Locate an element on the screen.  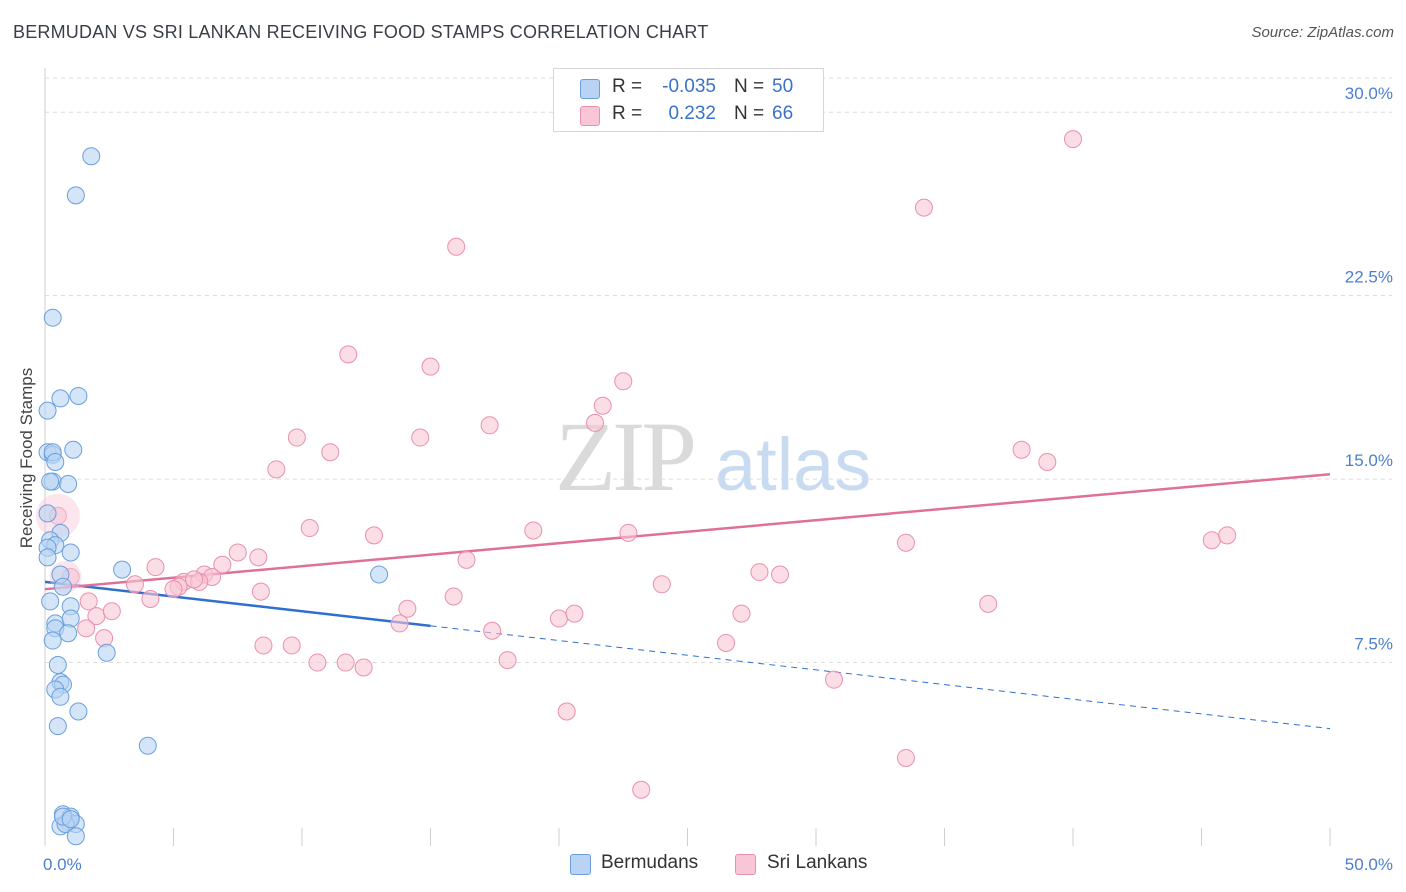
watermark-zip: ZIP is located at coordinates (624, 456).